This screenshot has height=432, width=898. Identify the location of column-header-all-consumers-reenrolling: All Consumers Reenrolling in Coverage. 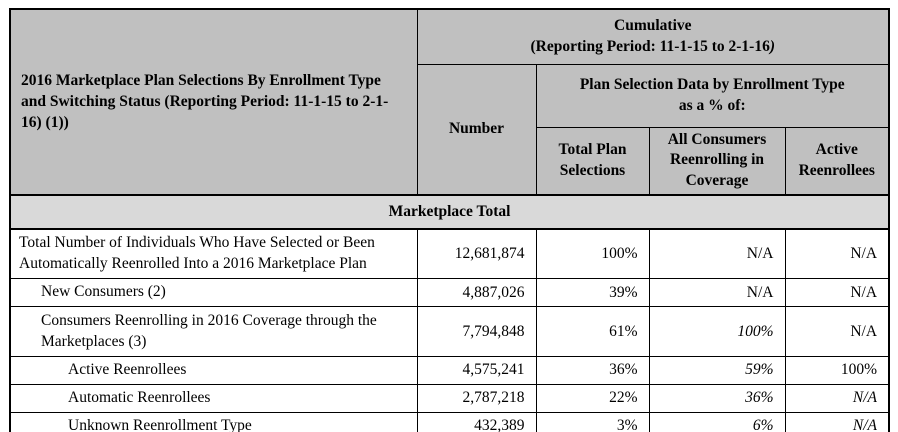
(717, 161).